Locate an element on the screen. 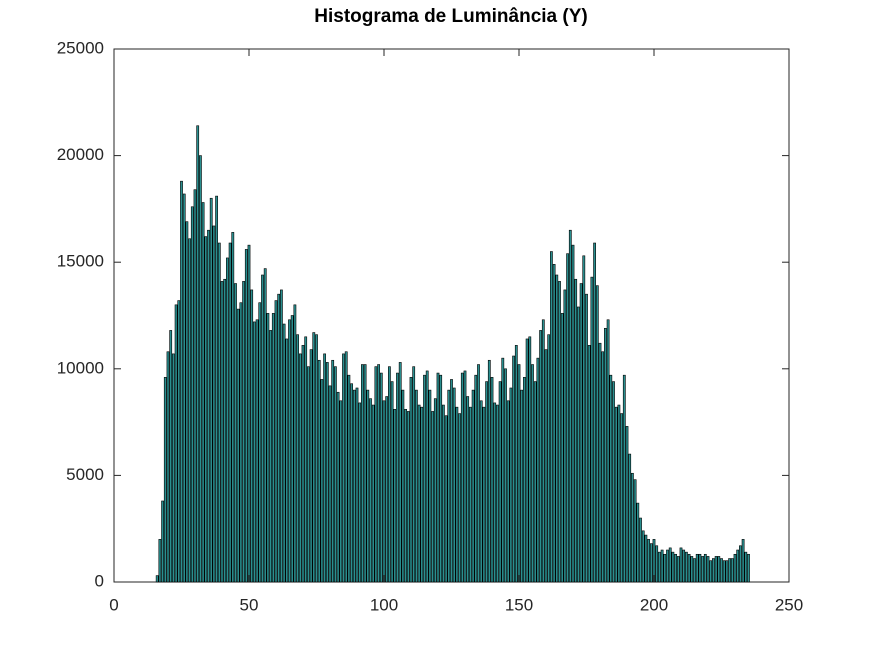  x-tick-label: 200 is located at coordinates (654, 604).